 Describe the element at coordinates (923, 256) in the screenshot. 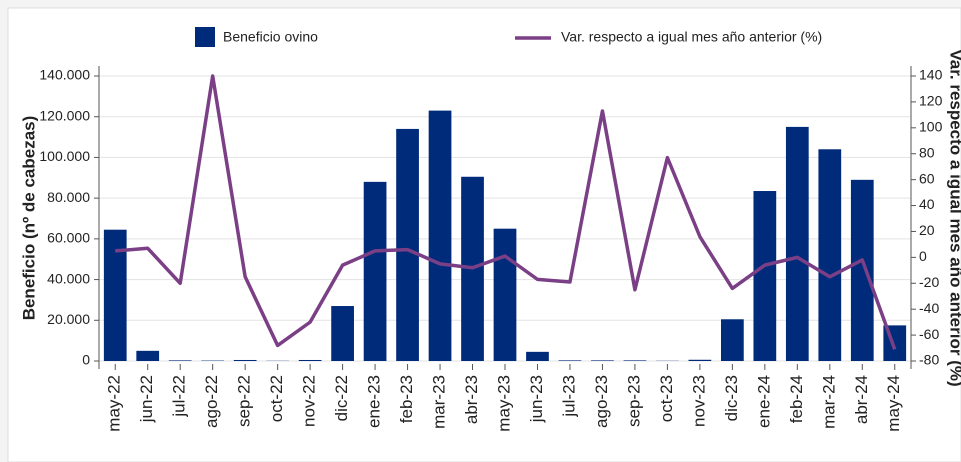

I see `y2-tick-label: 0` at that location.